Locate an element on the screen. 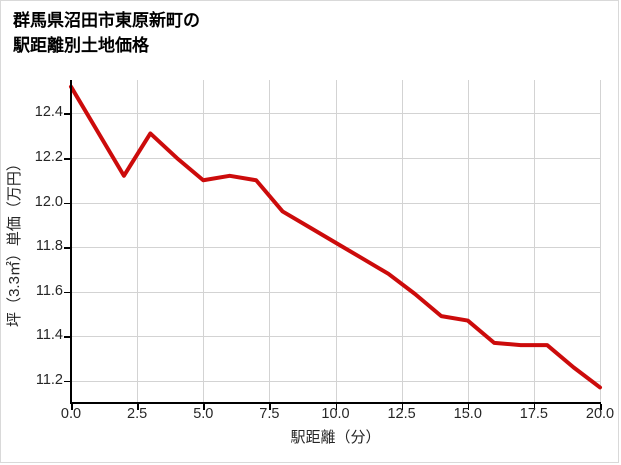 The width and height of the screenshot is (621, 465). chart-title: 群馬県沼田市東原新町の 駅距離別土地価格 is located at coordinates (106, 33).